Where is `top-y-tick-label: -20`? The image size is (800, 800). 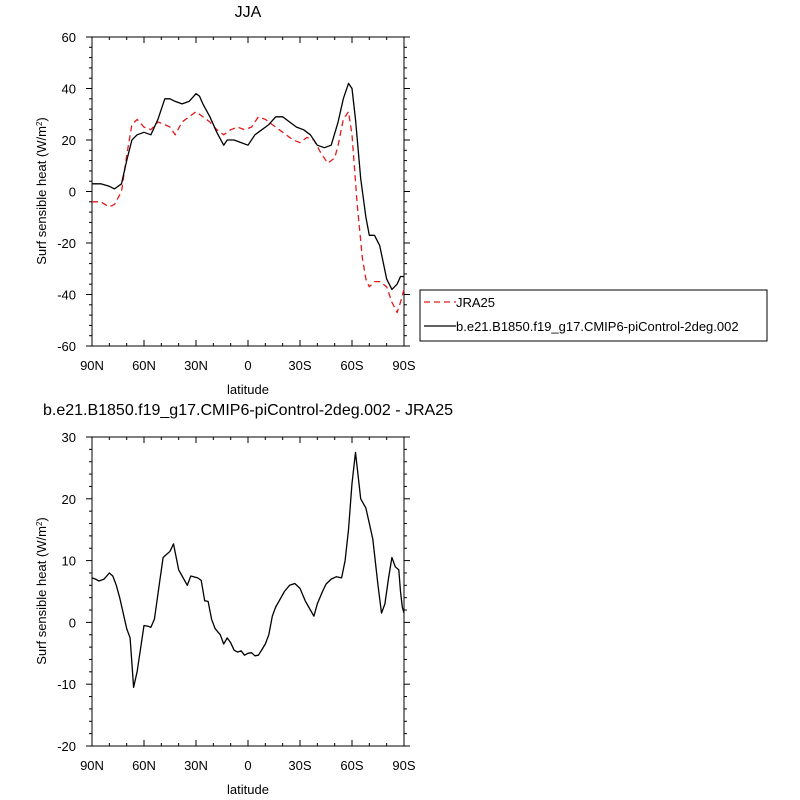
top-y-tick-label: -20 is located at coordinates (66, 243).